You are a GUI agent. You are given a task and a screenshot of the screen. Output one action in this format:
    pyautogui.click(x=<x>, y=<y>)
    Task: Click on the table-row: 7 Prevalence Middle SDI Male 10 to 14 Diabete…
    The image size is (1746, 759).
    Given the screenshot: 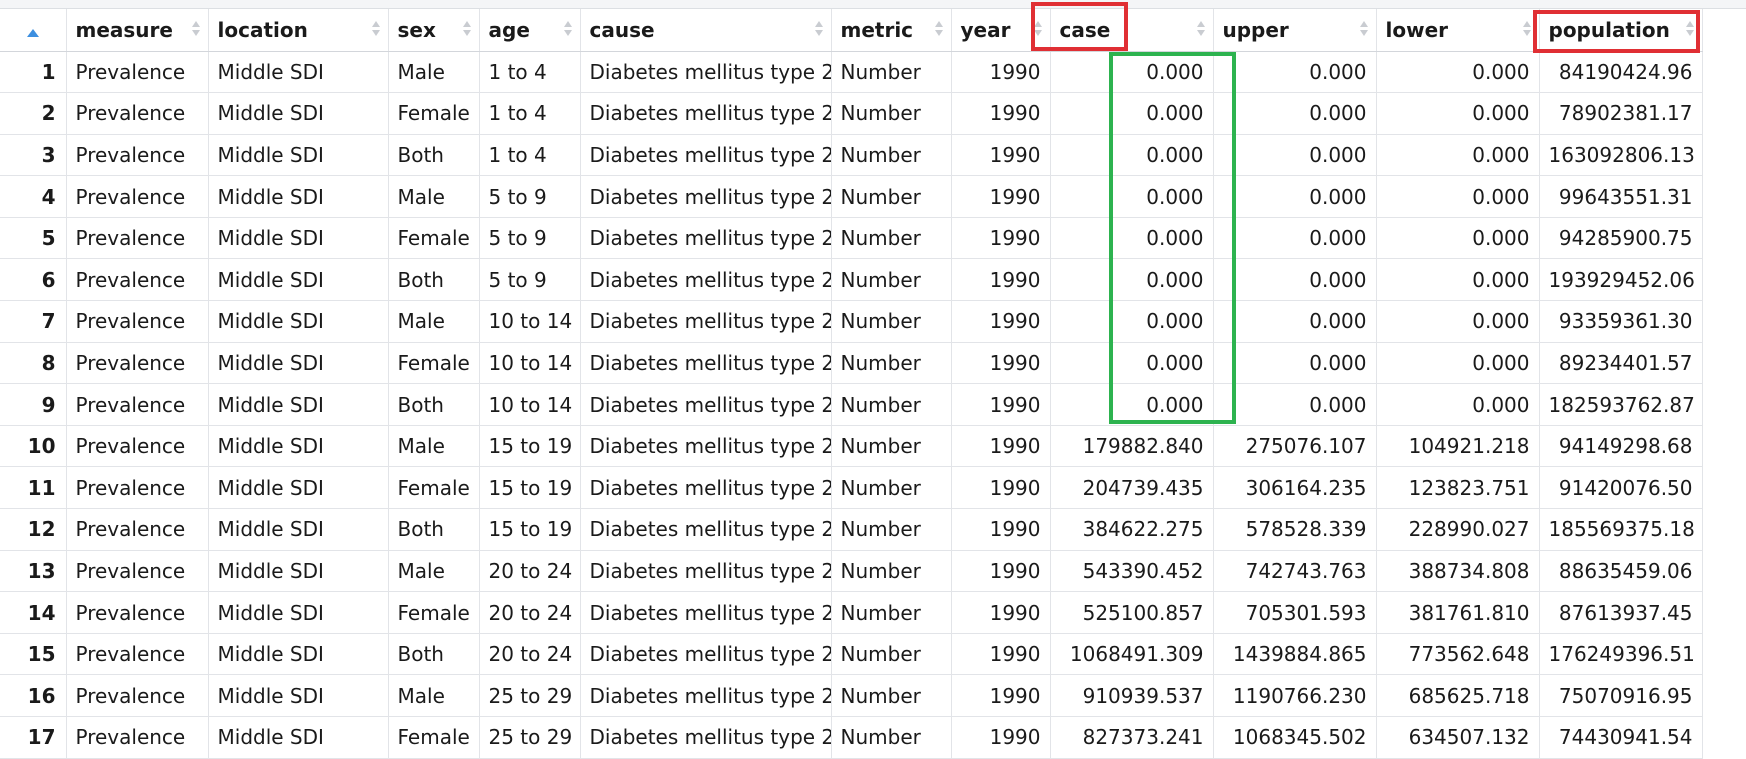 What is the action you would take?
    pyautogui.click(x=851, y=321)
    